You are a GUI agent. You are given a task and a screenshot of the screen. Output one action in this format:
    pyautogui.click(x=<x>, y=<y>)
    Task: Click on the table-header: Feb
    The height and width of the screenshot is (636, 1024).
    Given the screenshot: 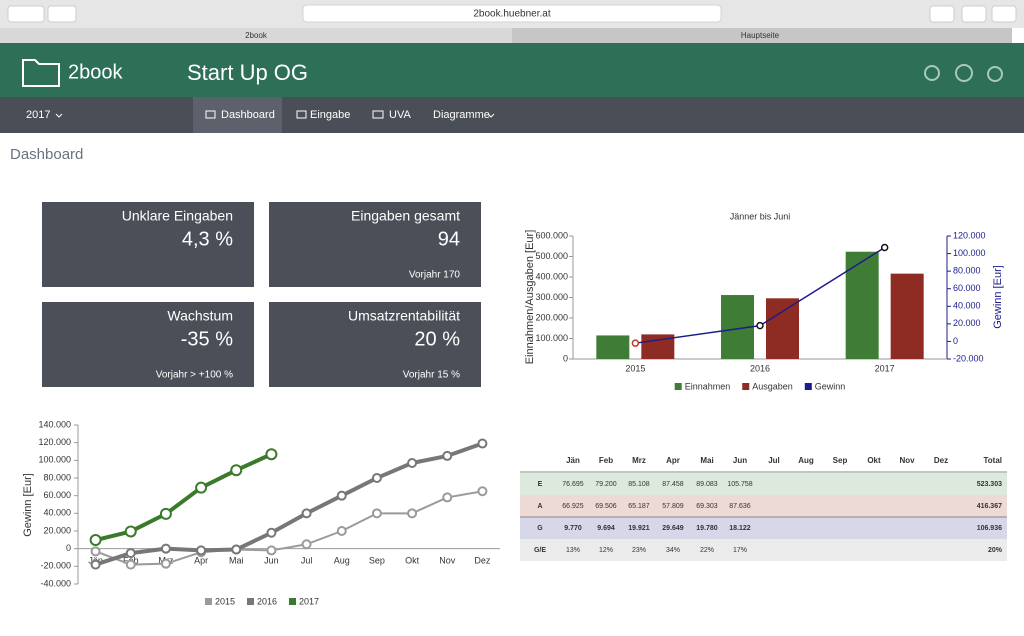 What is the action you would take?
    pyautogui.click(x=606, y=460)
    